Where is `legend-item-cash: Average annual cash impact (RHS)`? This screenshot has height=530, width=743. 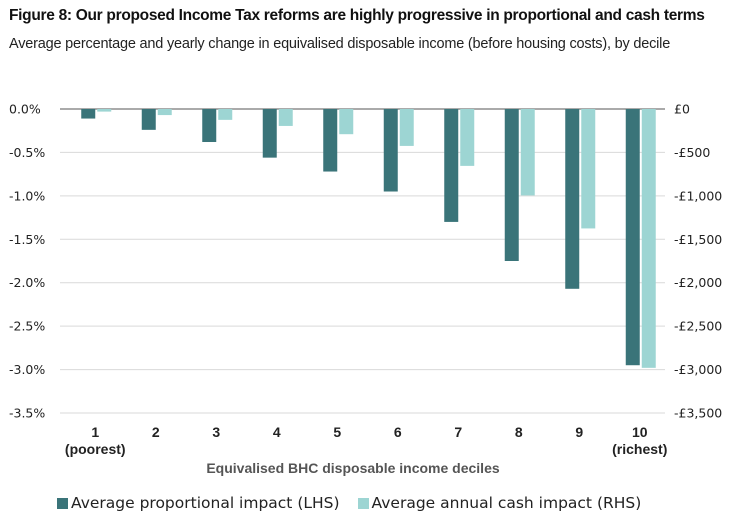 legend-item-cash: Average annual cash impact (RHS) is located at coordinates (499, 503).